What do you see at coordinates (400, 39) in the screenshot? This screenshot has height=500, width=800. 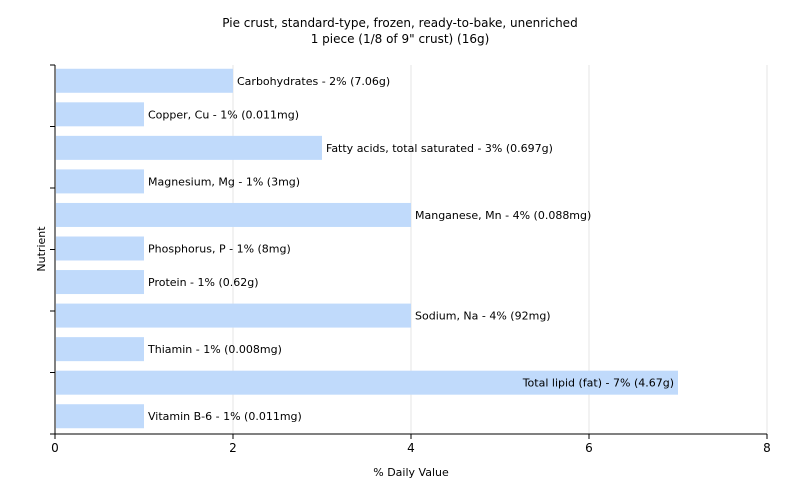 I see `chart-subtitle: 1 piece (1/8 of 9" crust) (16g)` at bounding box center [400, 39].